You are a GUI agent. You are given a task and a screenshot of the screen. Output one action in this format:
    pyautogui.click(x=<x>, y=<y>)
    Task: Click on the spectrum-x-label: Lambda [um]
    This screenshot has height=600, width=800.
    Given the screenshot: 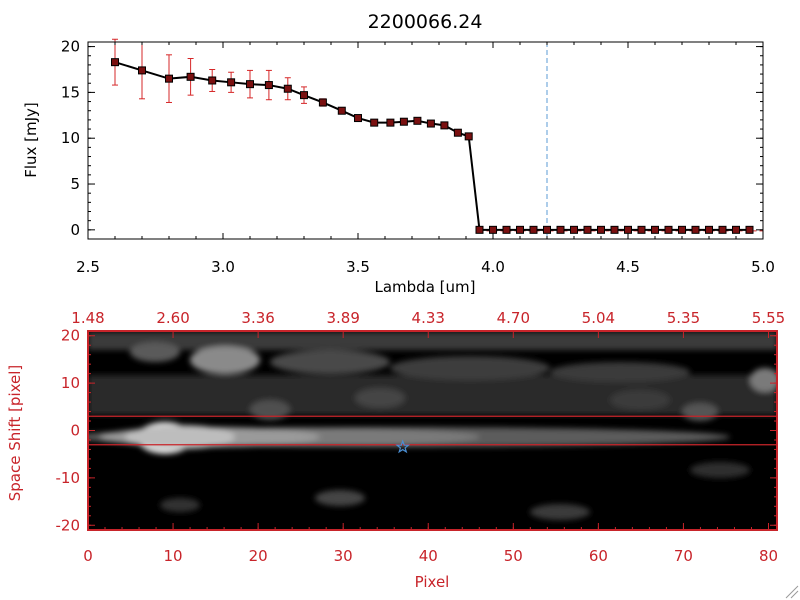 What is the action you would take?
    pyautogui.click(x=425, y=287)
    